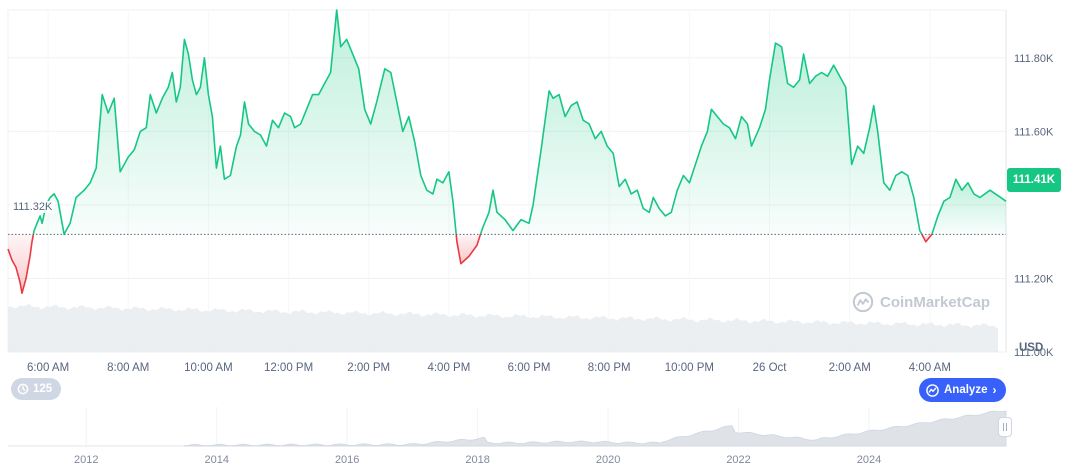 The image size is (1072, 470). I want to click on history-icon, so click(23, 389).